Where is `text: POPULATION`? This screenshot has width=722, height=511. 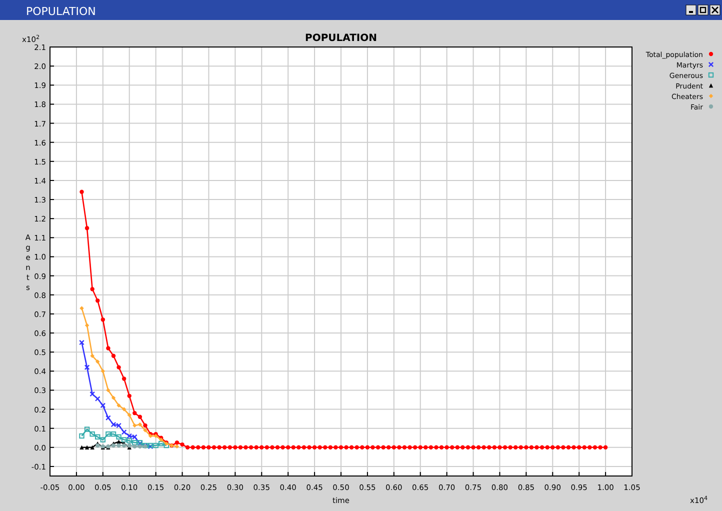
text: POPULATION is located at coordinates (61, 11).